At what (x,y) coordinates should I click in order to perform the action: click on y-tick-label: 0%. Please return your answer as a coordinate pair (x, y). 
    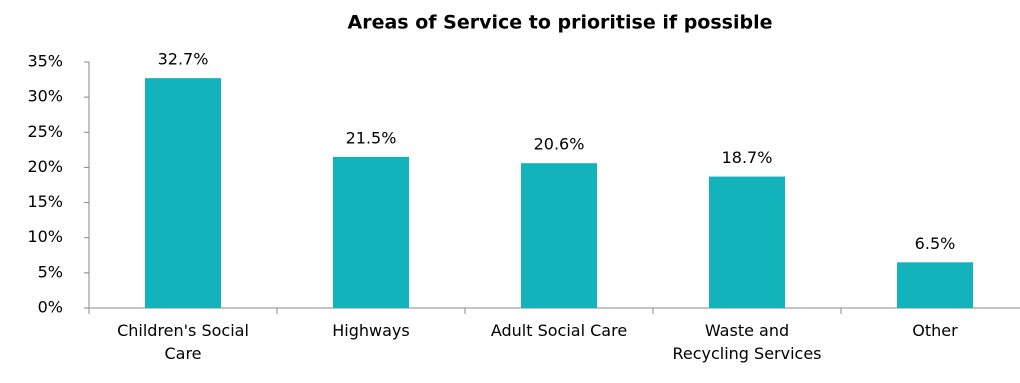
    Looking at the image, I should click on (50, 307).